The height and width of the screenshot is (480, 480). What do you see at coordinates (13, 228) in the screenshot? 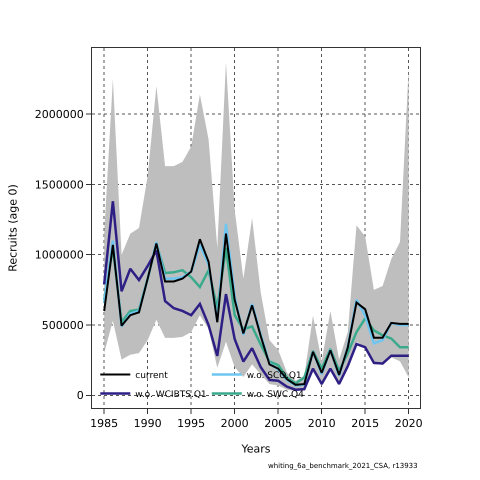
I see `y-axis-title: Recruits (age 0)` at bounding box center [13, 228].